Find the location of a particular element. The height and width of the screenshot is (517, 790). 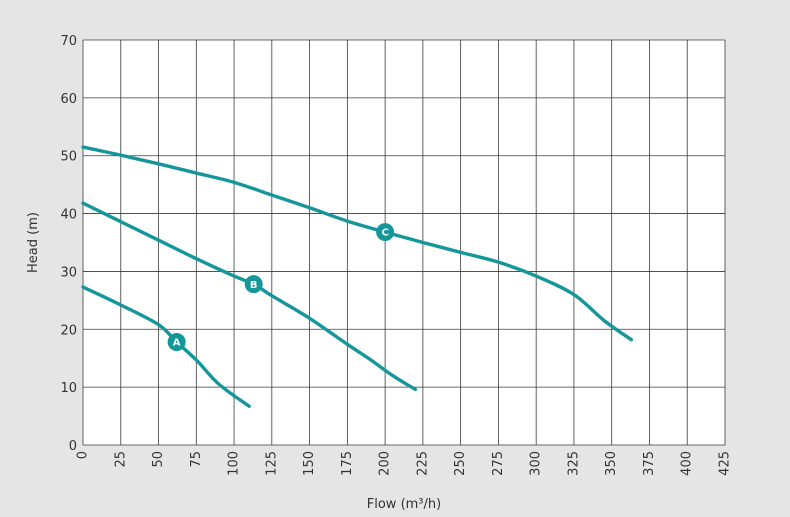

x-tick-label: 200 is located at coordinates (385, 463).